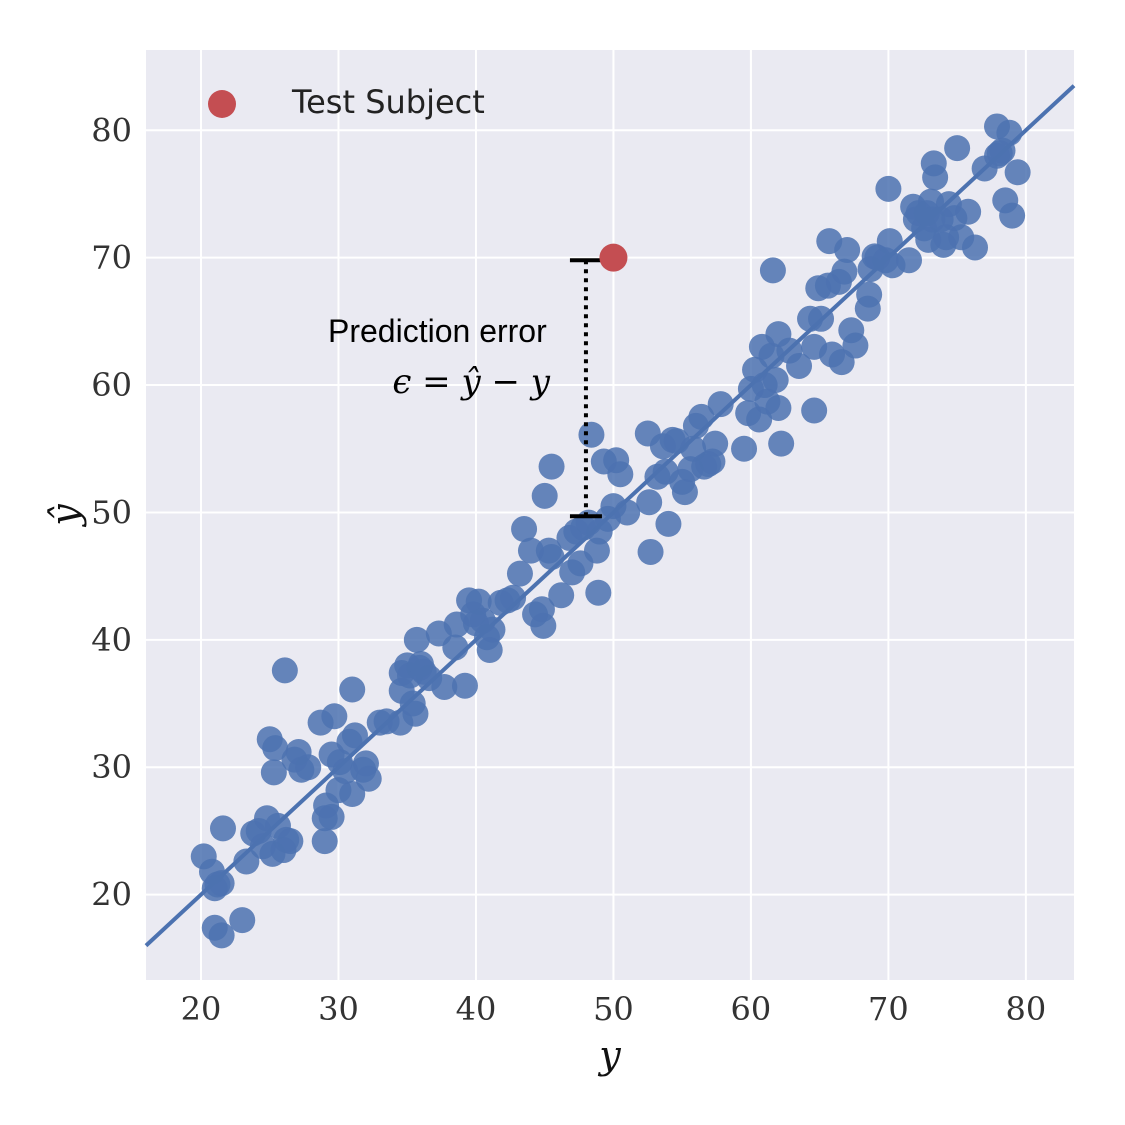 The width and height of the screenshot is (1125, 1125). I want to click on y-tick-label: 50, so click(111, 512).